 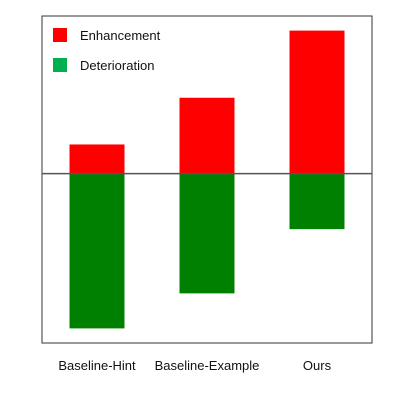 I want to click on x-tick-label: Baseline-Hint, so click(x=97, y=365).